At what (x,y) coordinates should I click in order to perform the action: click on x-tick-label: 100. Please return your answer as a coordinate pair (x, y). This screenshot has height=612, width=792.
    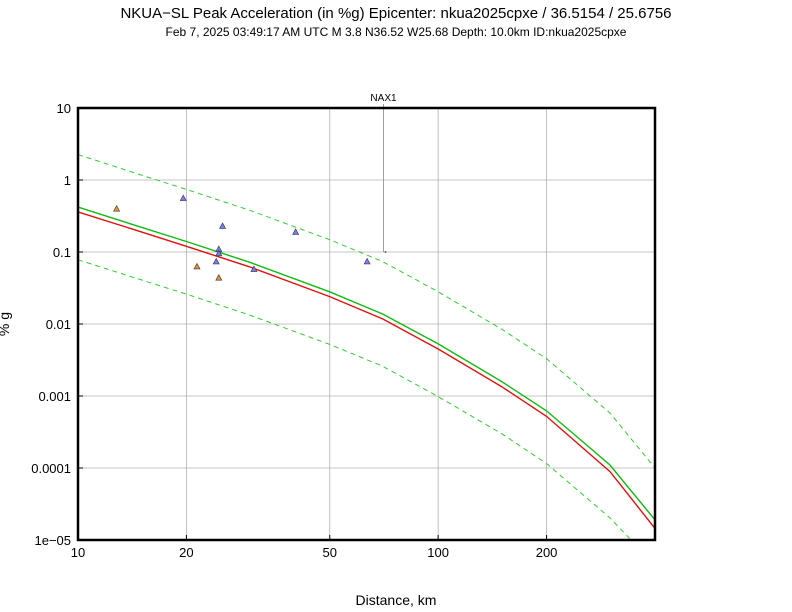
    Looking at the image, I should click on (438, 552).